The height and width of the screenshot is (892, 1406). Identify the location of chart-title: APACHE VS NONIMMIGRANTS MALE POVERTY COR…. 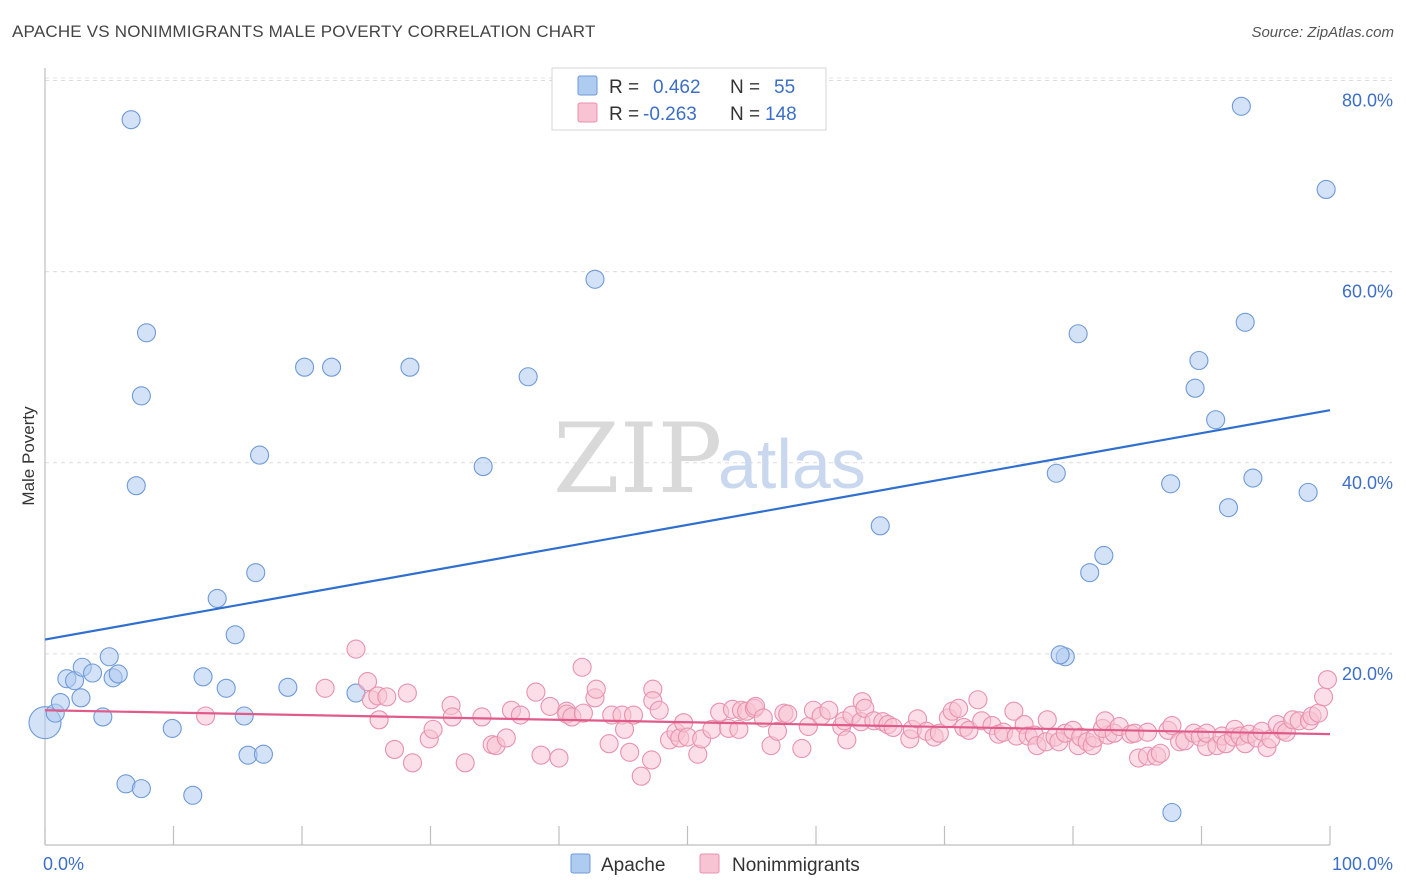
(304, 31).